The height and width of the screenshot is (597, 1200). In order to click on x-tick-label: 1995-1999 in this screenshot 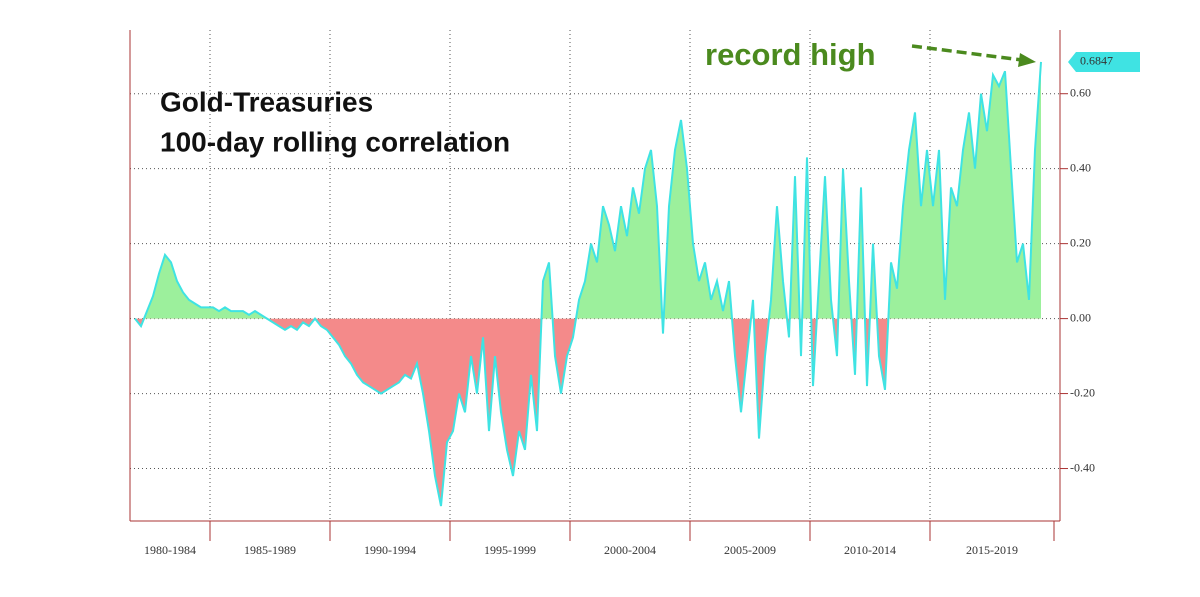, I will do `click(510, 550)`.